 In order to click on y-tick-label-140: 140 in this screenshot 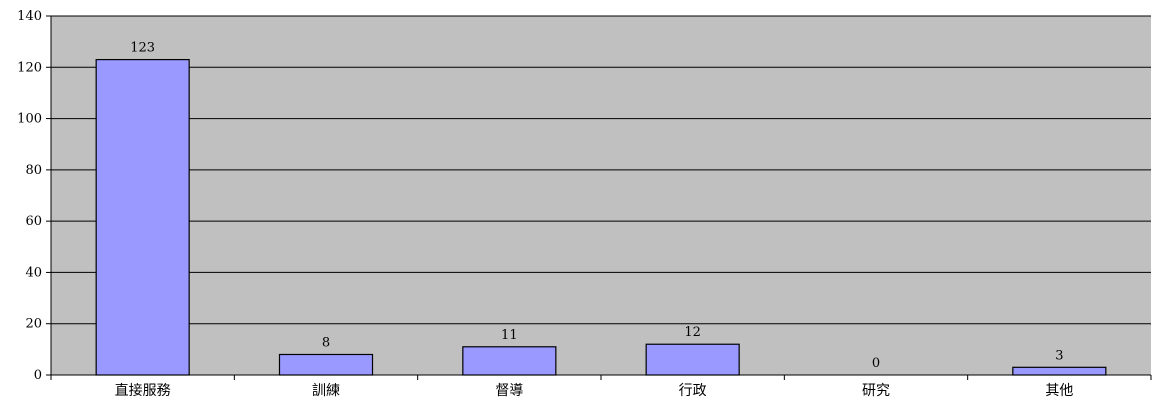, I will do `click(29, 16)`.